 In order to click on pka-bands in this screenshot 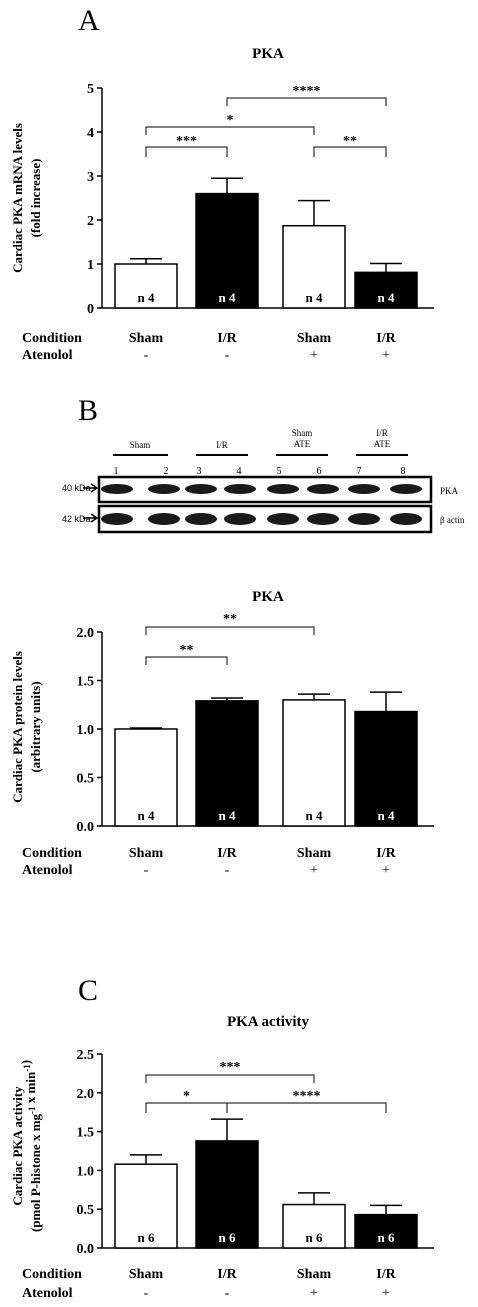, I will do `click(261, 489)`.